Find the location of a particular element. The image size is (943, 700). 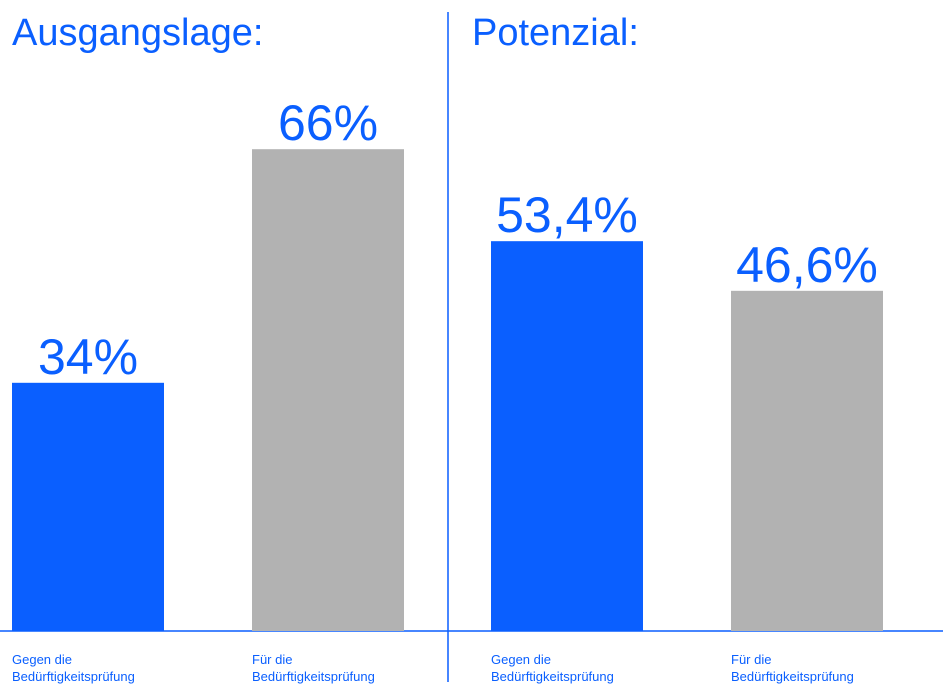

bar-value-label: 34% is located at coordinates (88, 357).